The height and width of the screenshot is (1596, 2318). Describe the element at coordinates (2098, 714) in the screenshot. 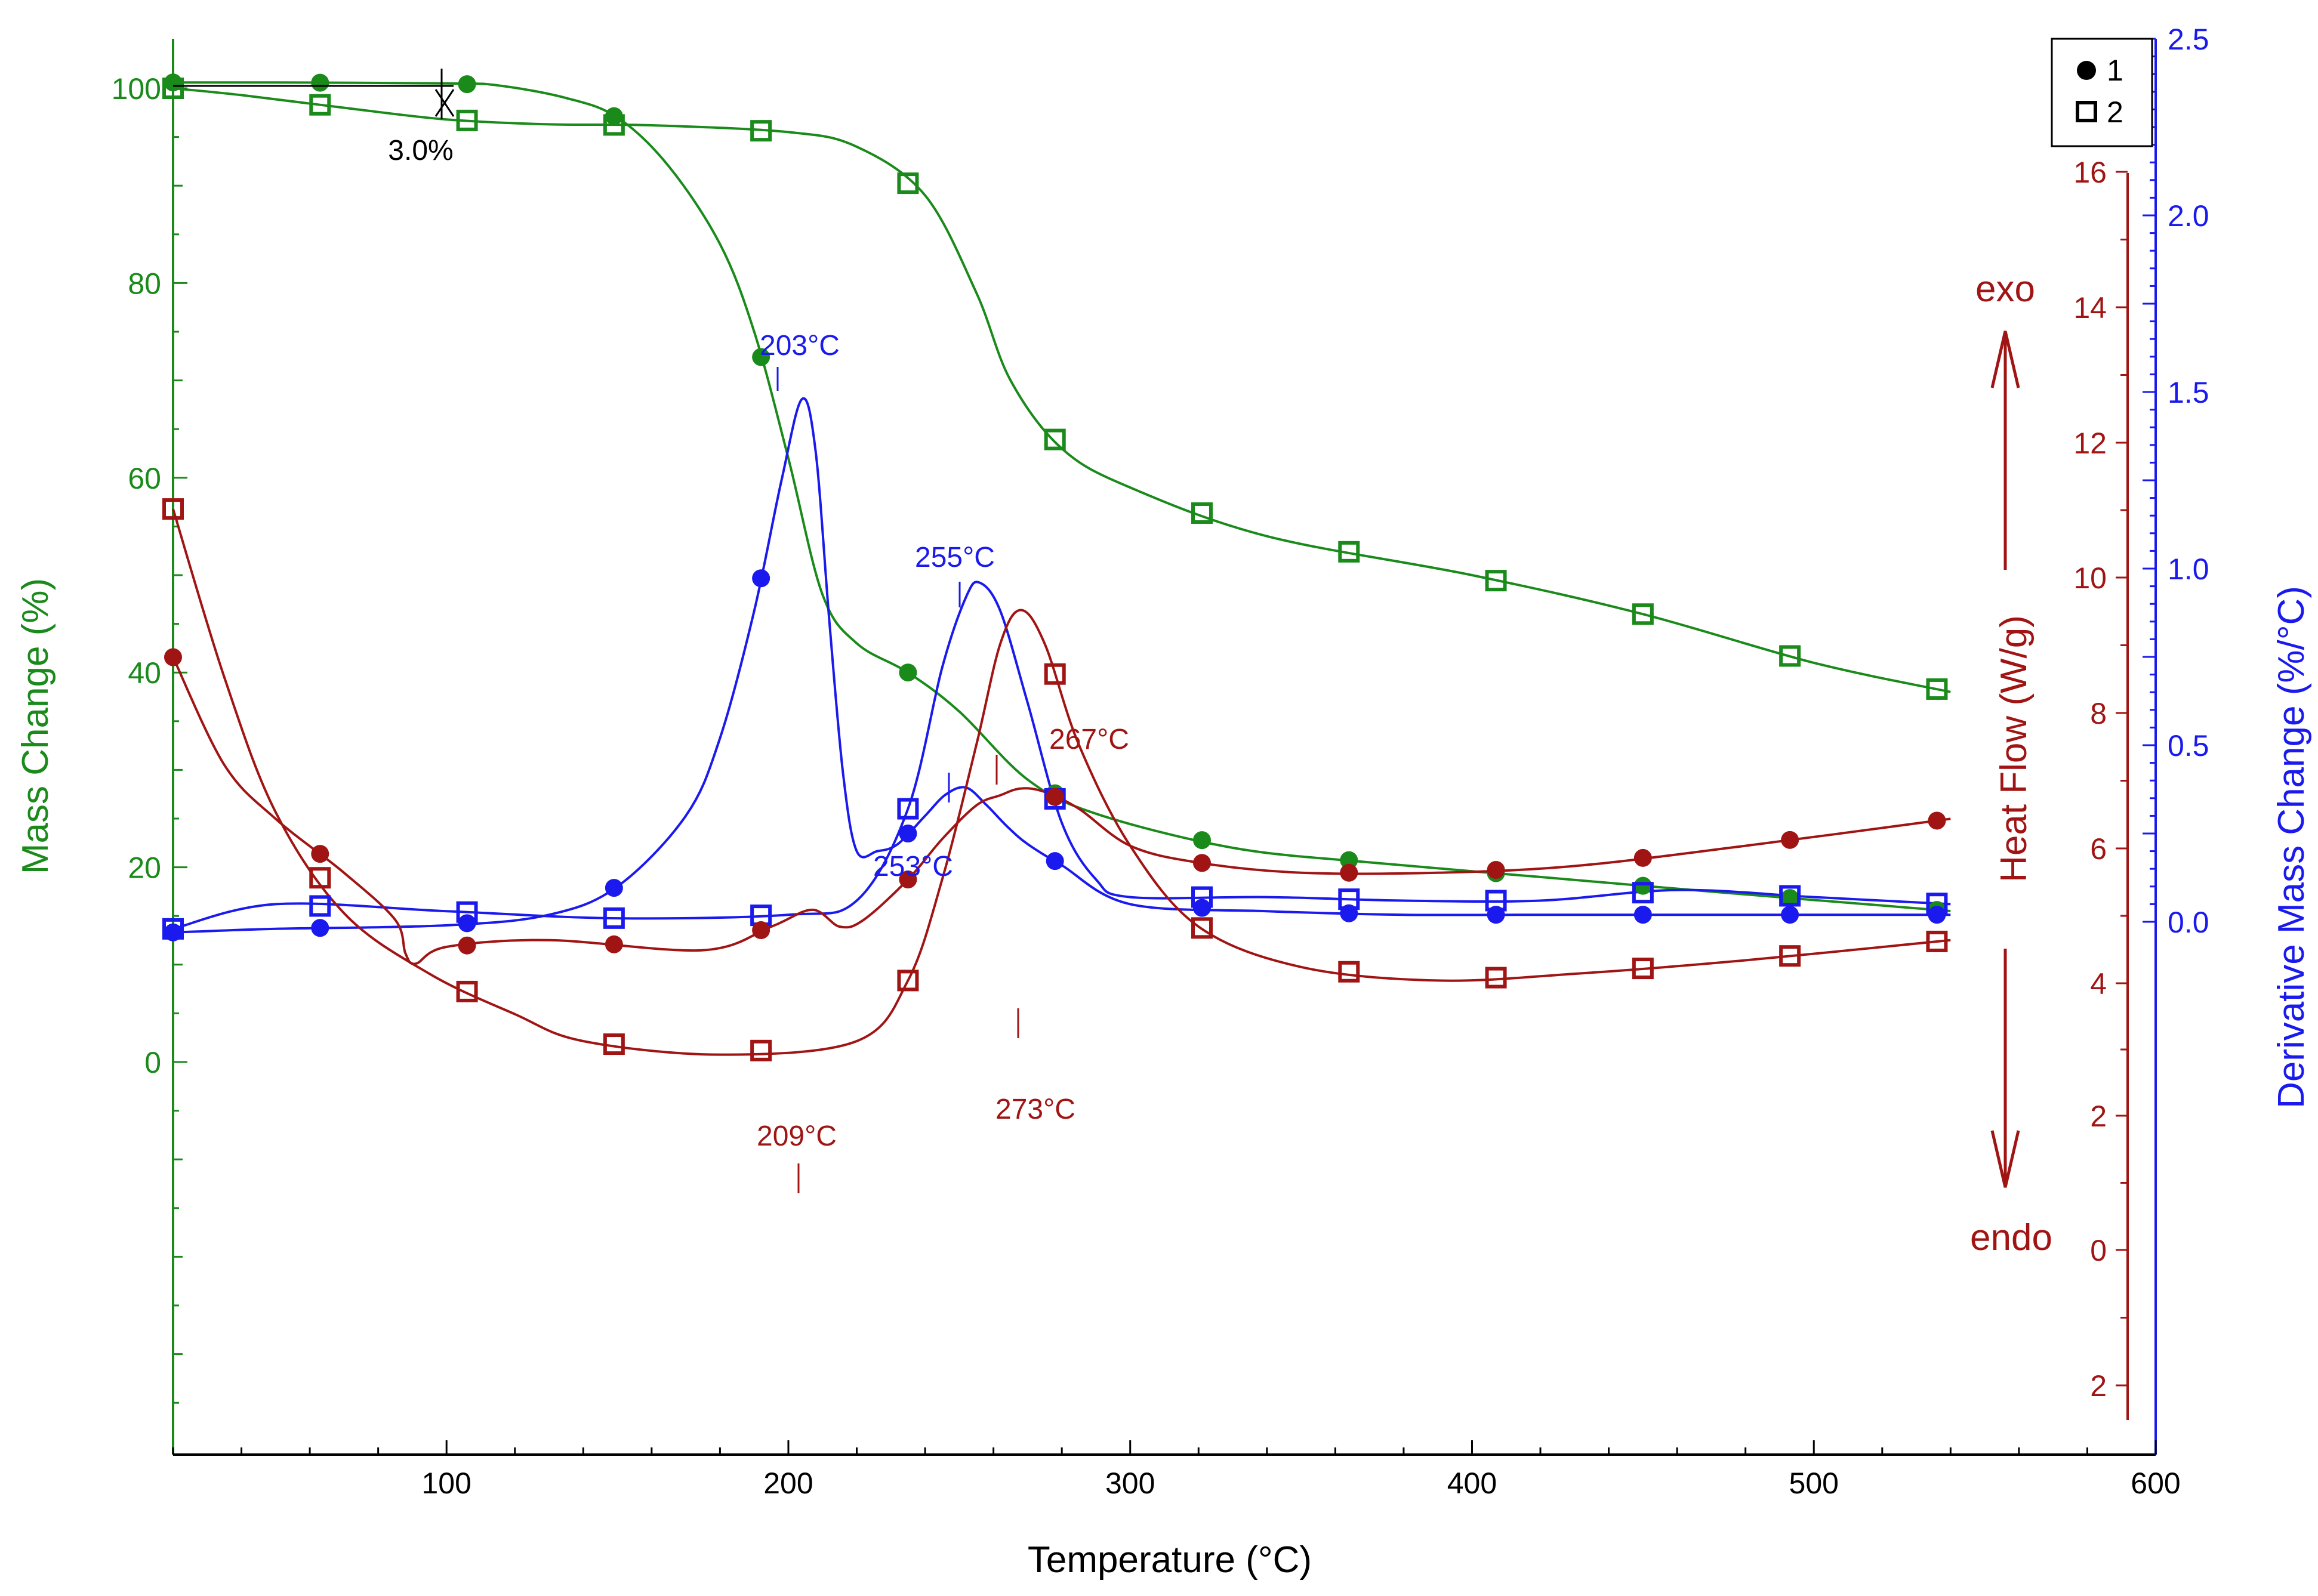

I see `heat-tick-label: 8` at that location.